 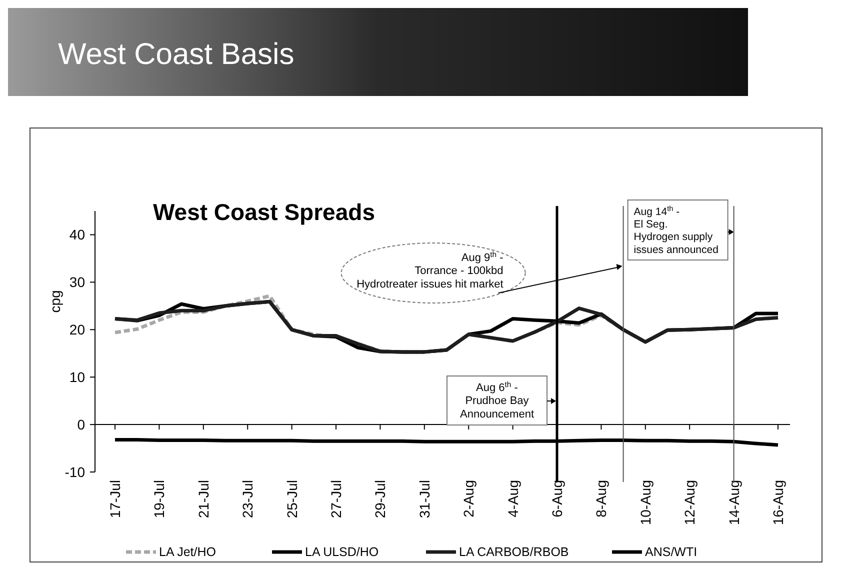 What do you see at coordinates (734, 503) in the screenshot?
I see `x-tick-label: 14-Aug` at bounding box center [734, 503].